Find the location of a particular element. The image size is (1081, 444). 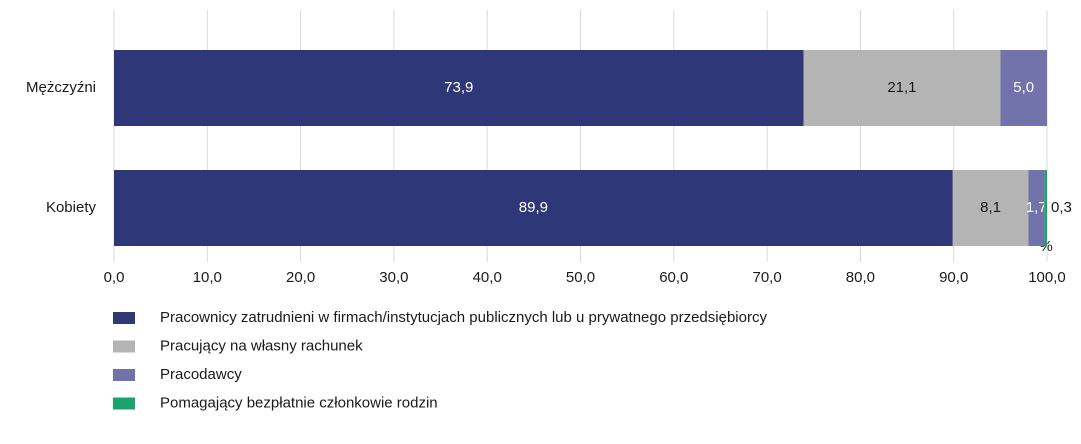

x-tick-label: 60,0 is located at coordinates (673, 277).